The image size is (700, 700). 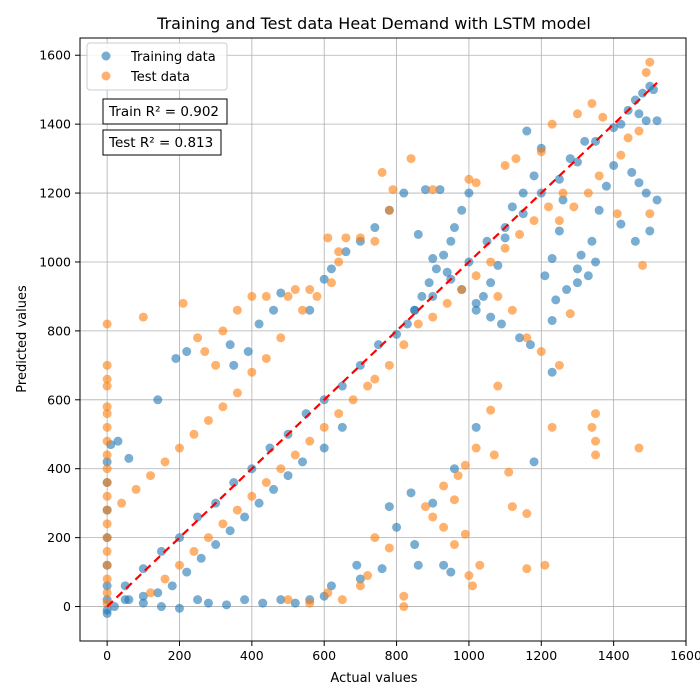 I want to click on y-tick-label: 600, so click(x=59, y=399).